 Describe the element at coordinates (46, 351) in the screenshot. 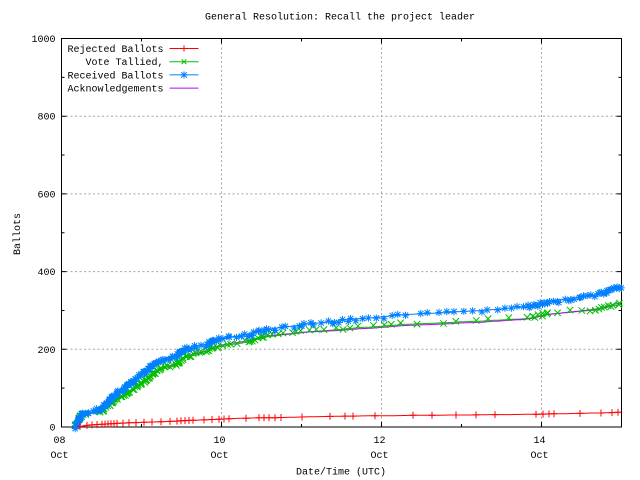

I see `svg-text: 200` at that location.